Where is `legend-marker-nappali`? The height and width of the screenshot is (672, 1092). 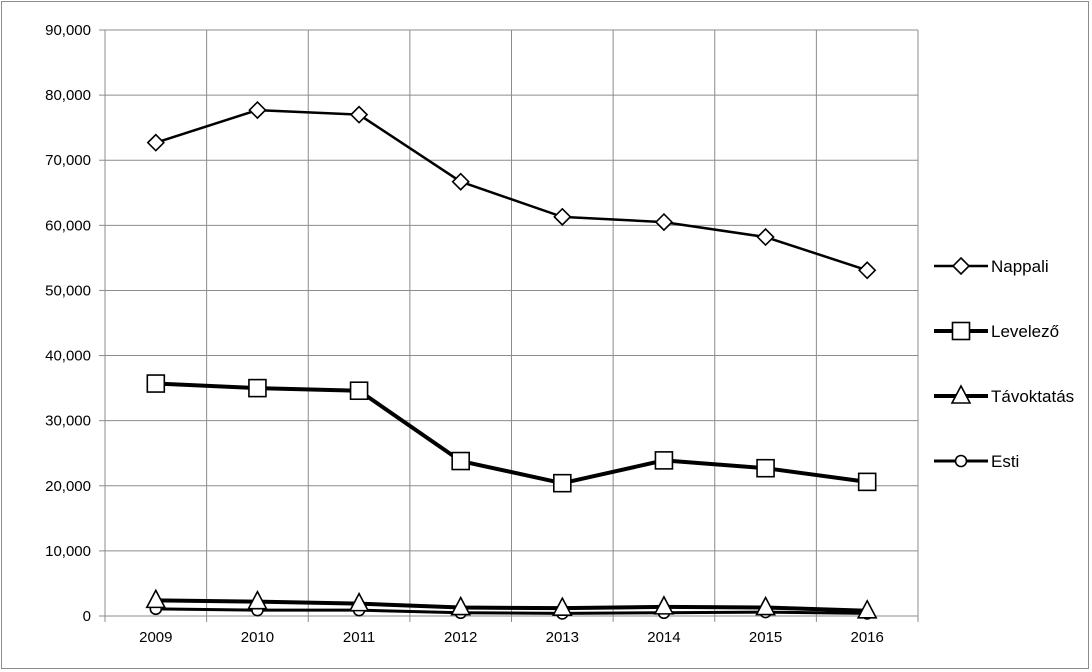 legend-marker-nappali is located at coordinates (961, 266).